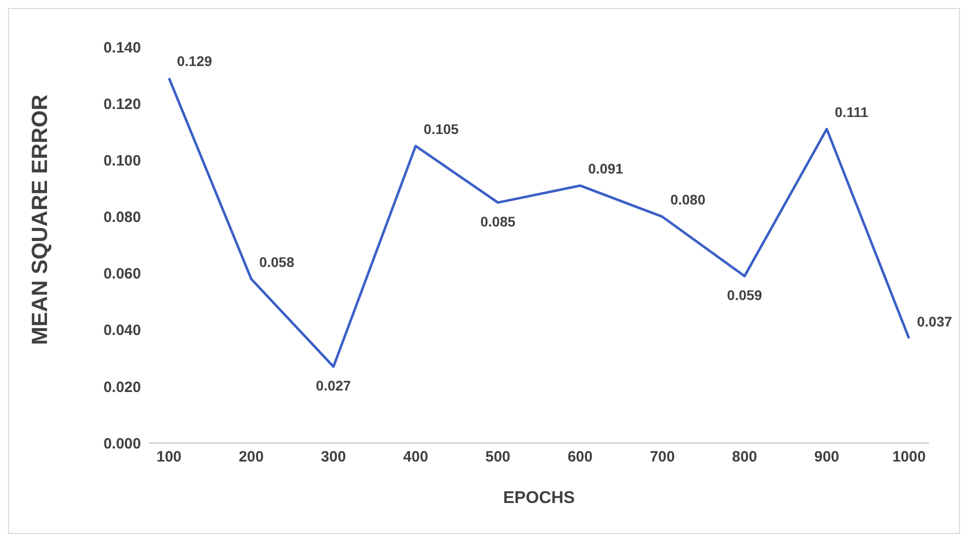 This screenshot has height=542, width=970. Describe the element at coordinates (334, 386) in the screenshot. I see `data-label: 0.027` at that location.